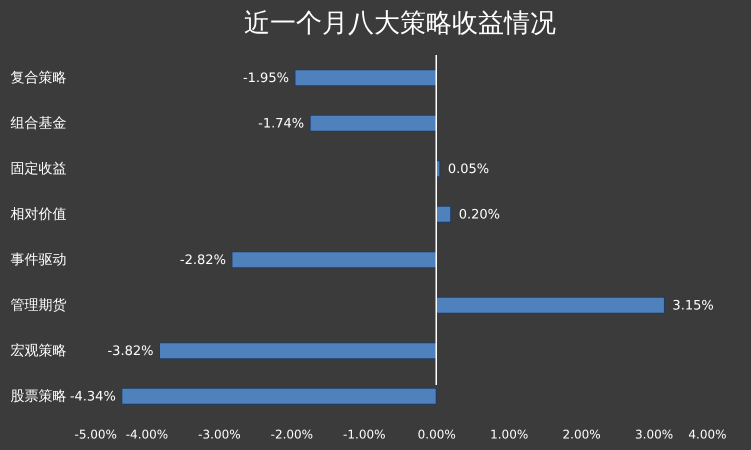  Describe the element at coordinates (581, 435) in the screenshot. I see `x-tick-label: 2.00%` at that location.